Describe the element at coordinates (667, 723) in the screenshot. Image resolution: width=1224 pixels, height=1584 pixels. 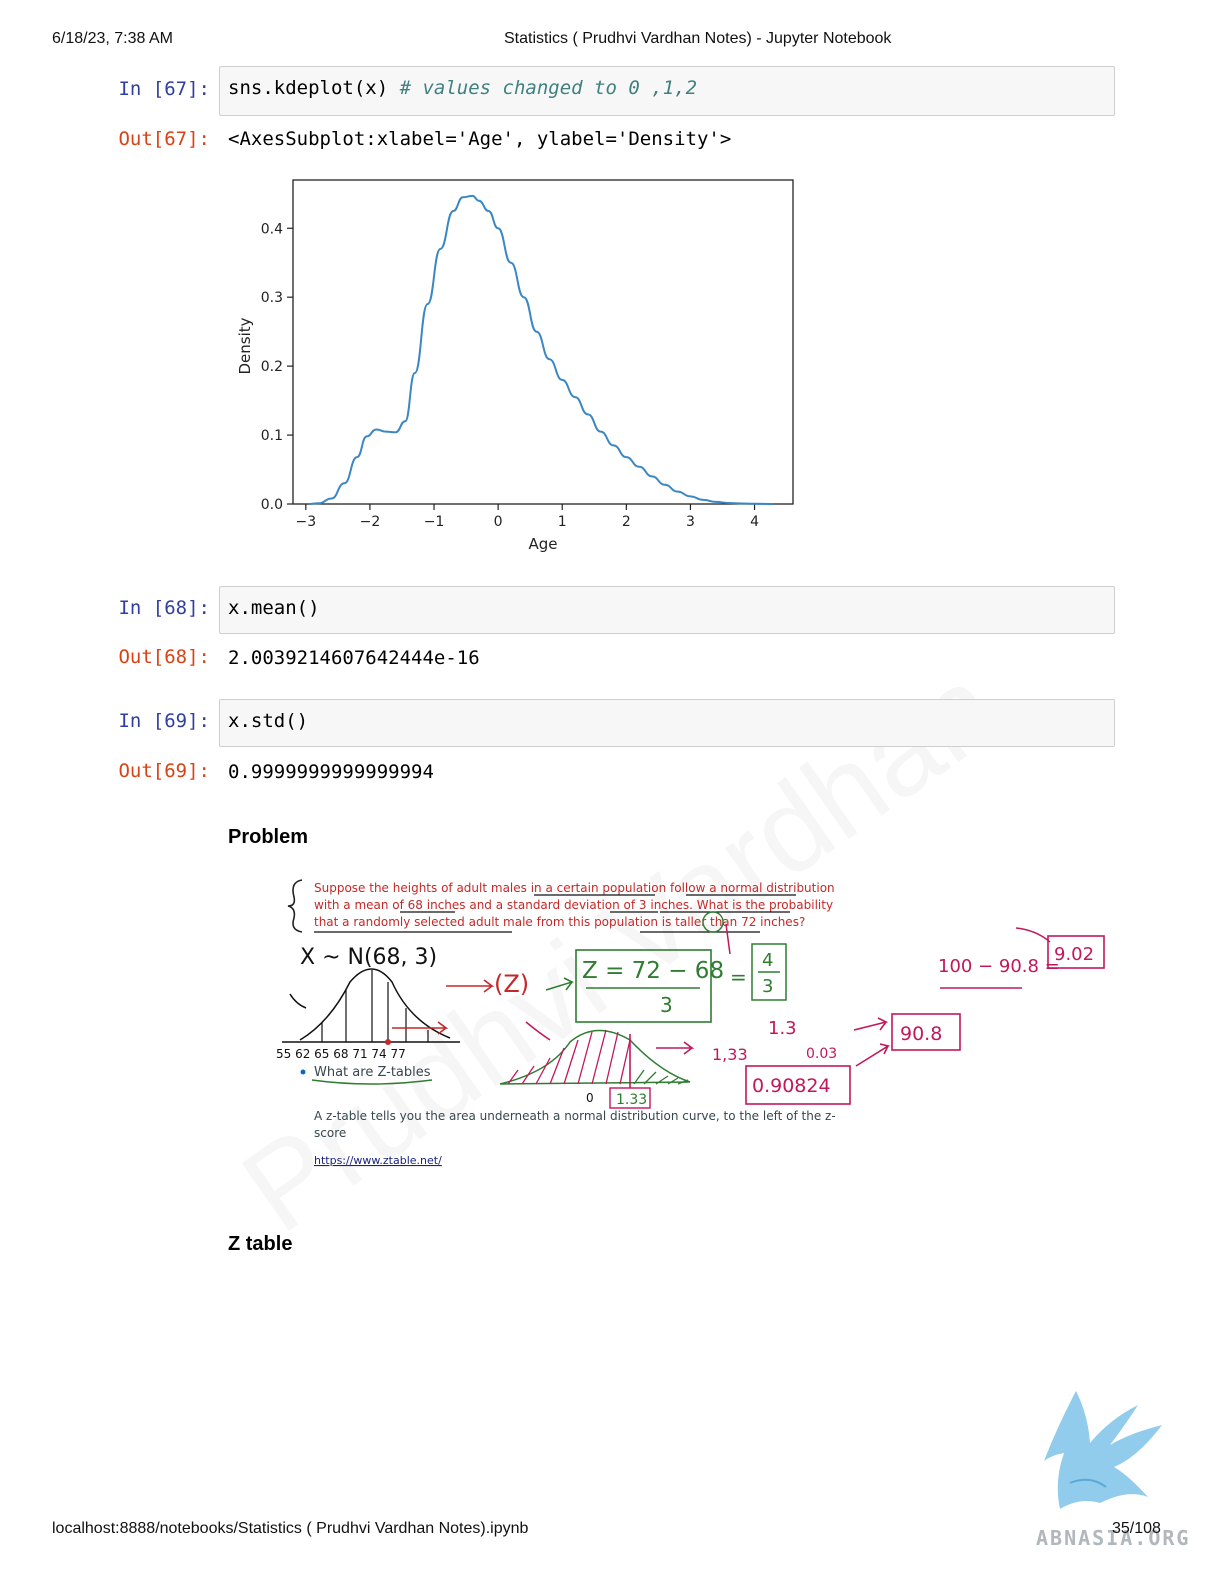
I see `code-cell-69: x.std()` at that location.